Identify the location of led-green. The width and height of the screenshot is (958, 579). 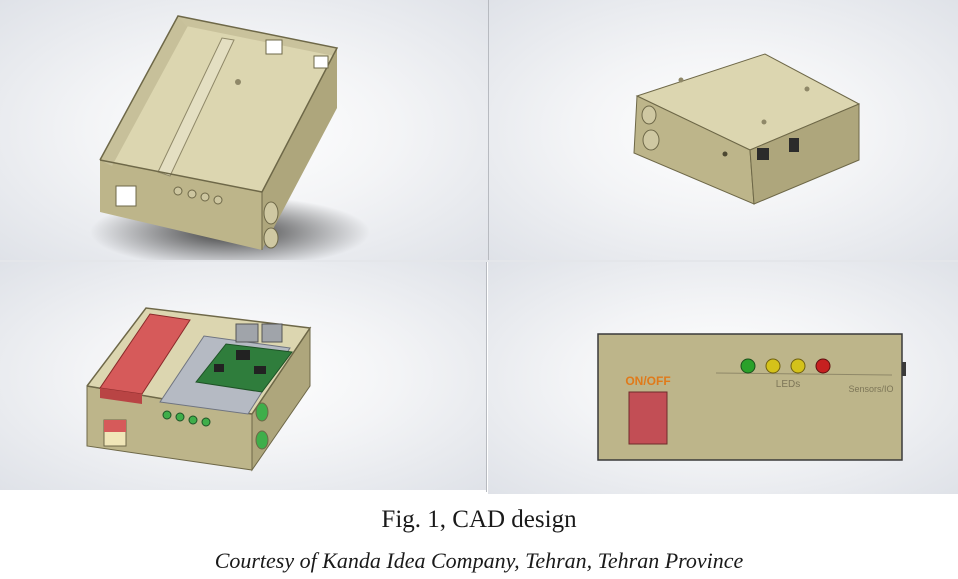
(748, 366).